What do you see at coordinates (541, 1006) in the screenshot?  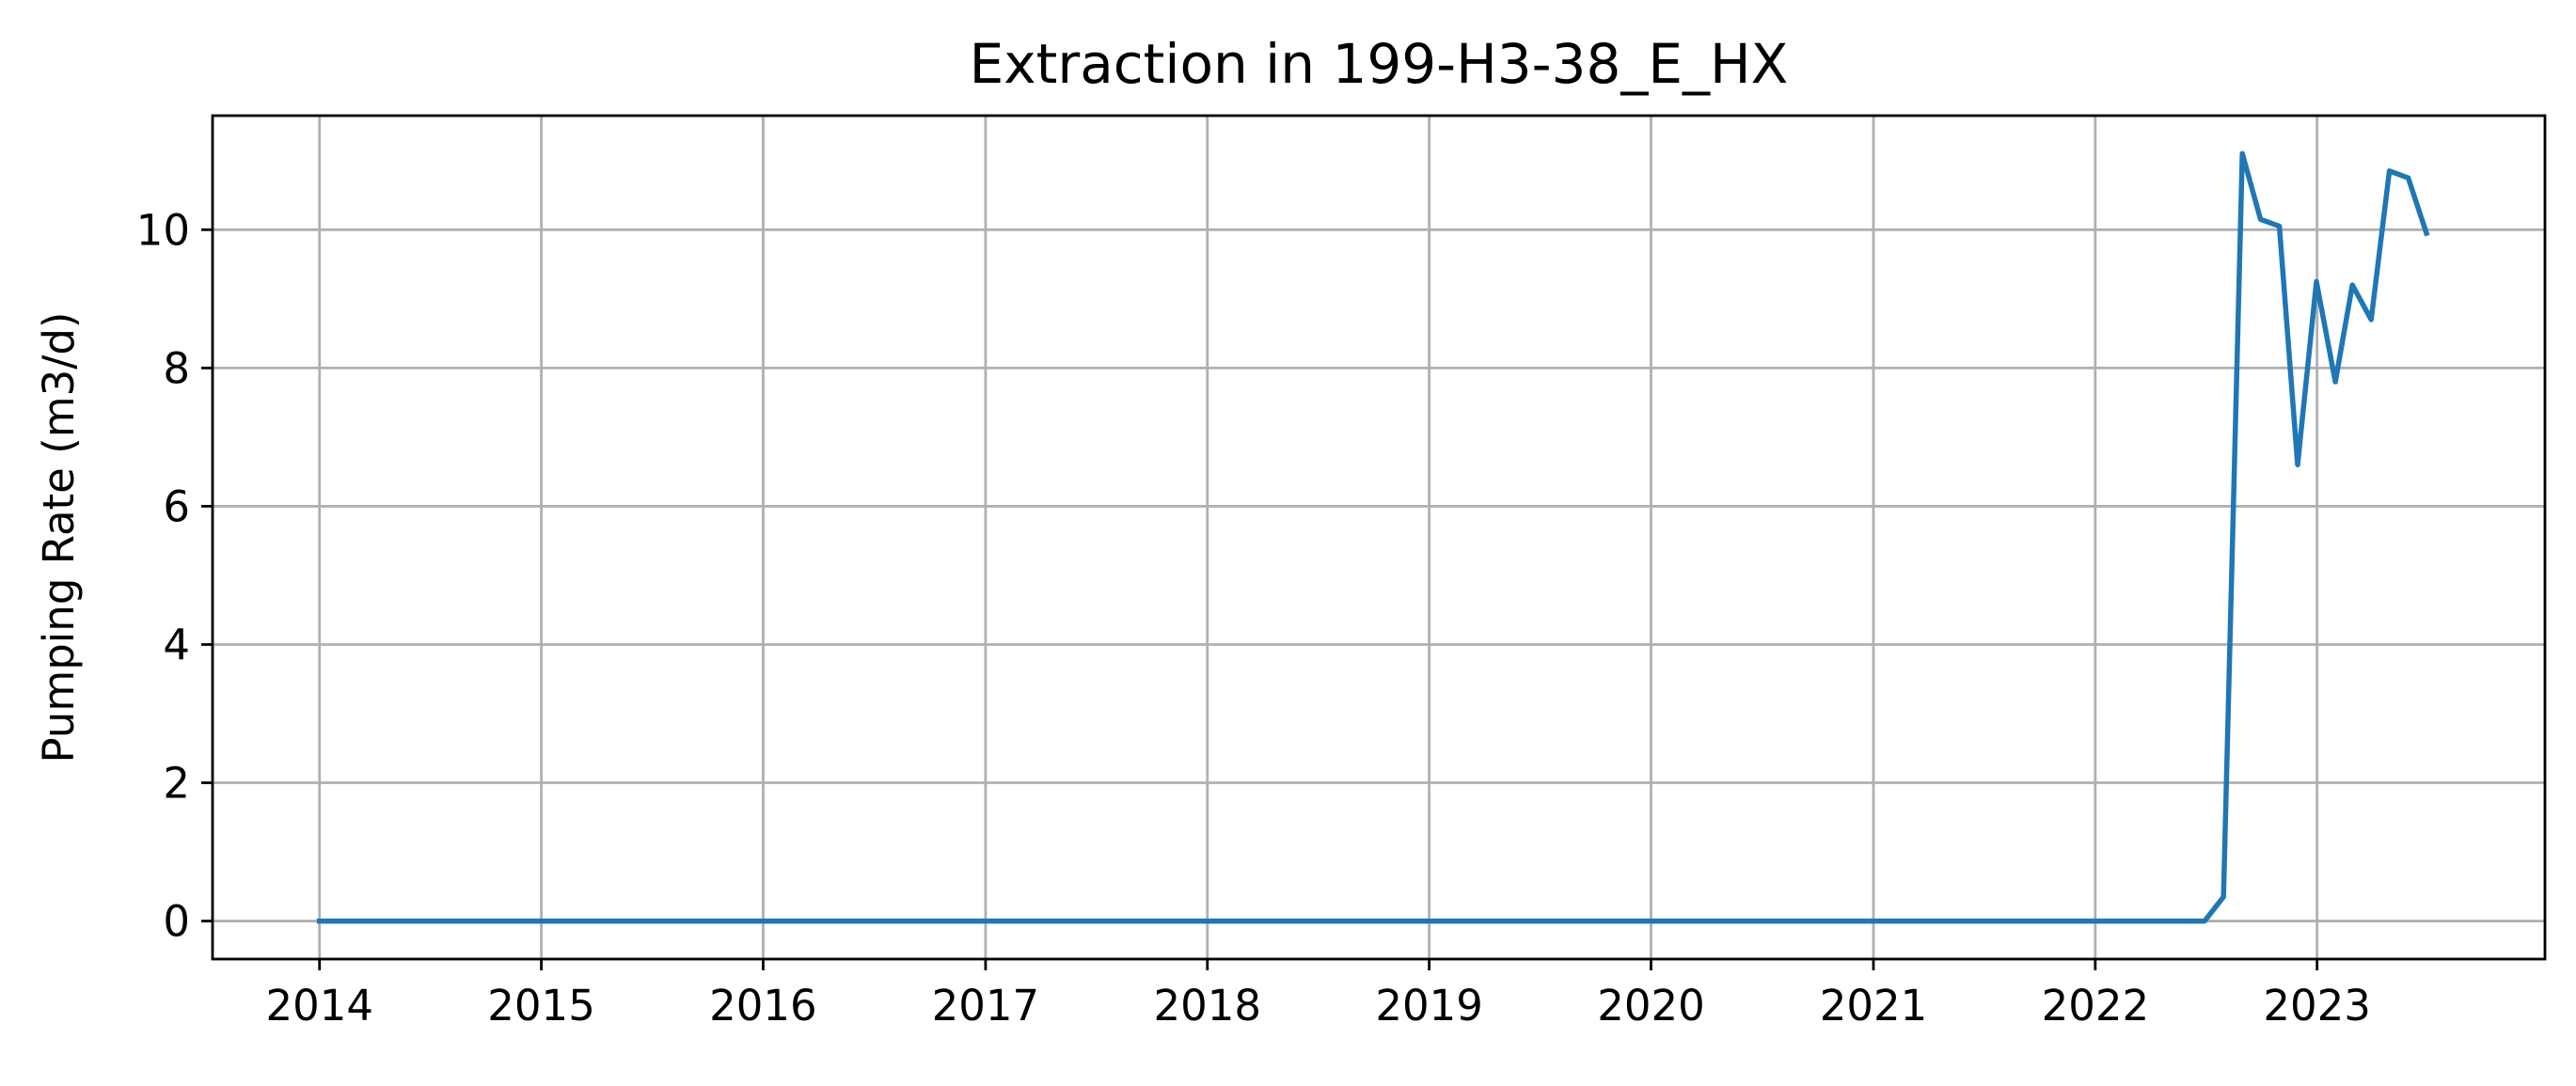 I see `x-tick-label: 2015` at bounding box center [541, 1006].